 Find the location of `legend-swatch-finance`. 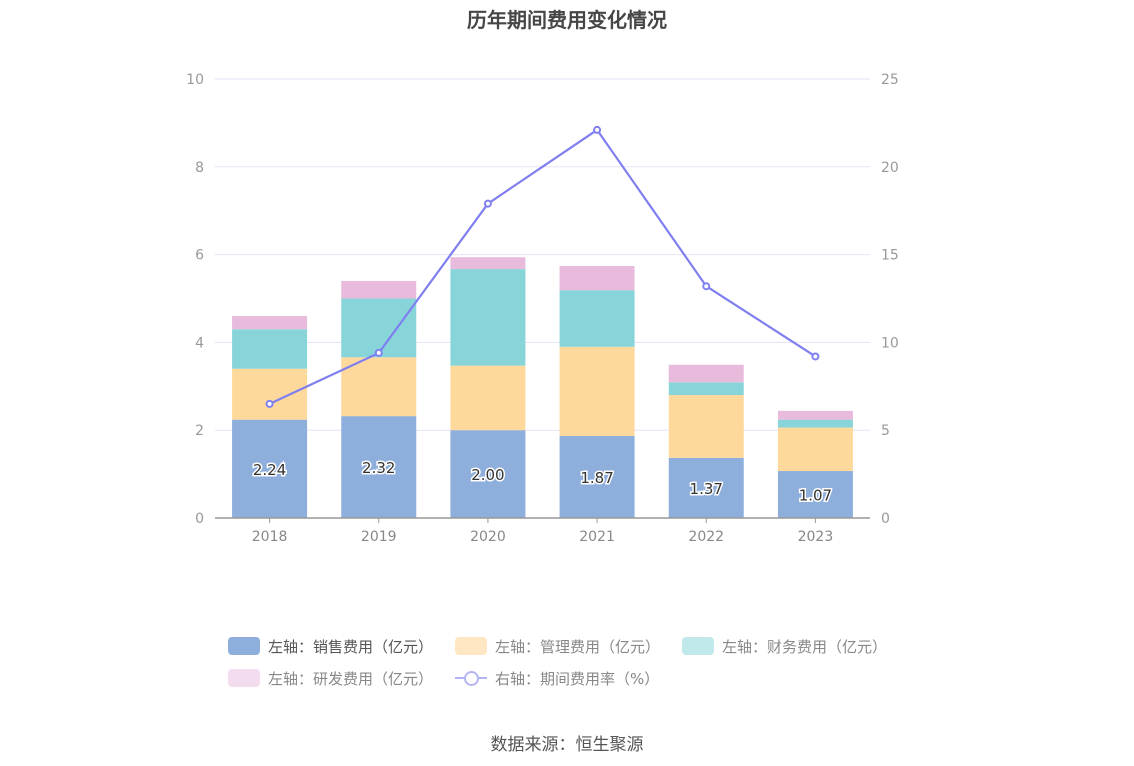

legend-swatch-finance is located at coordinates (698, 646).